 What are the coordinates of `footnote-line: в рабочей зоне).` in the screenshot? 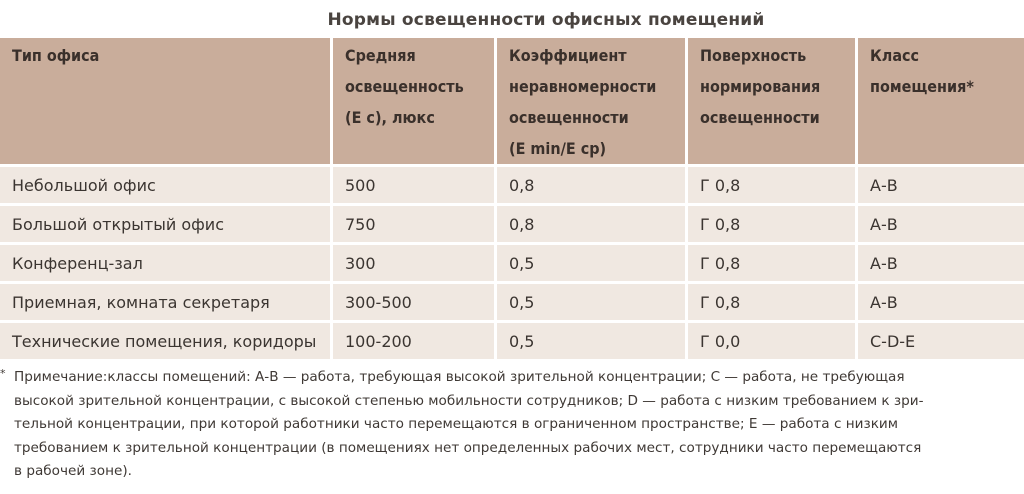 It's located at (73, 471).